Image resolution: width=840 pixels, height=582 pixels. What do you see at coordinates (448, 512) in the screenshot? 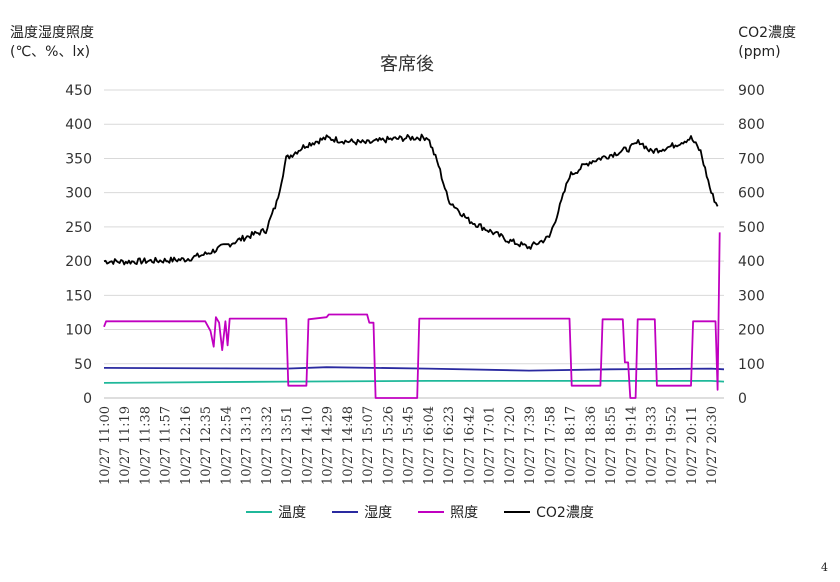
I see `legend-item-illuminance: 照度` at bounding box center [448, 512].